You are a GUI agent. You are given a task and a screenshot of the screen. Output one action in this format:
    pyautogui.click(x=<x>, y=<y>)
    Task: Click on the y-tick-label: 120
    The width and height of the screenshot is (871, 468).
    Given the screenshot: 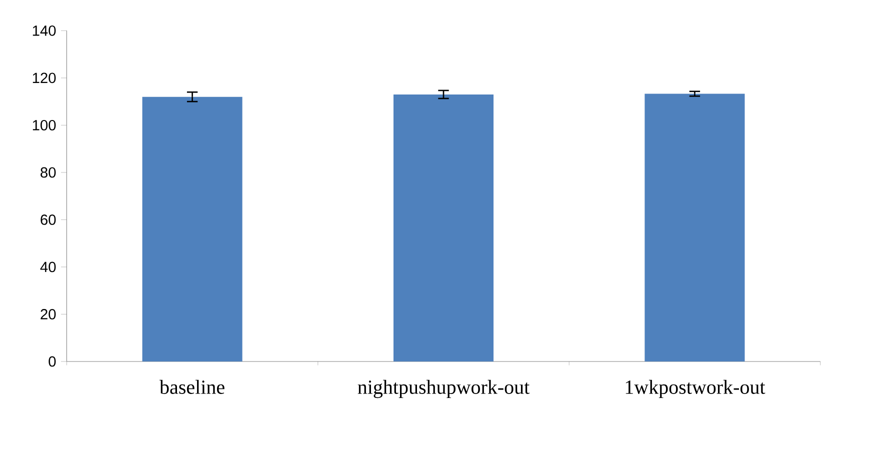 What is the action you would take?
    pyautogui.click(x=44, y=78)
    